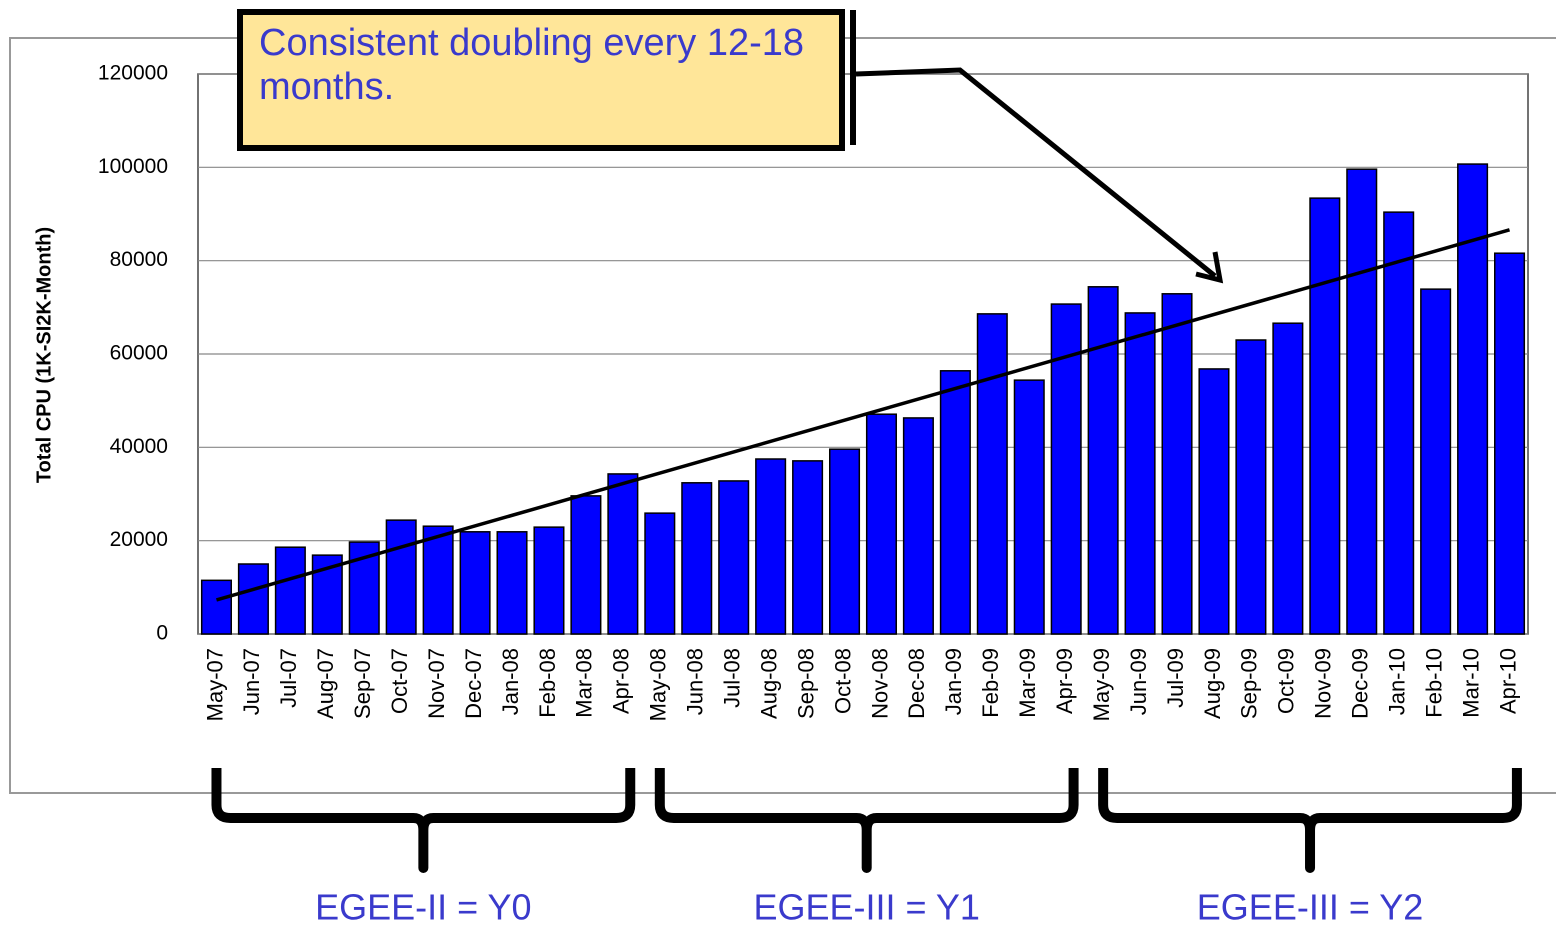 Image resolution: width=1556 pixels, height=937 pixels. What do you see at coordinates (133, 166) in the screenshot?
I see `y-tick-label: 100000` at bounding box center [133, 166].